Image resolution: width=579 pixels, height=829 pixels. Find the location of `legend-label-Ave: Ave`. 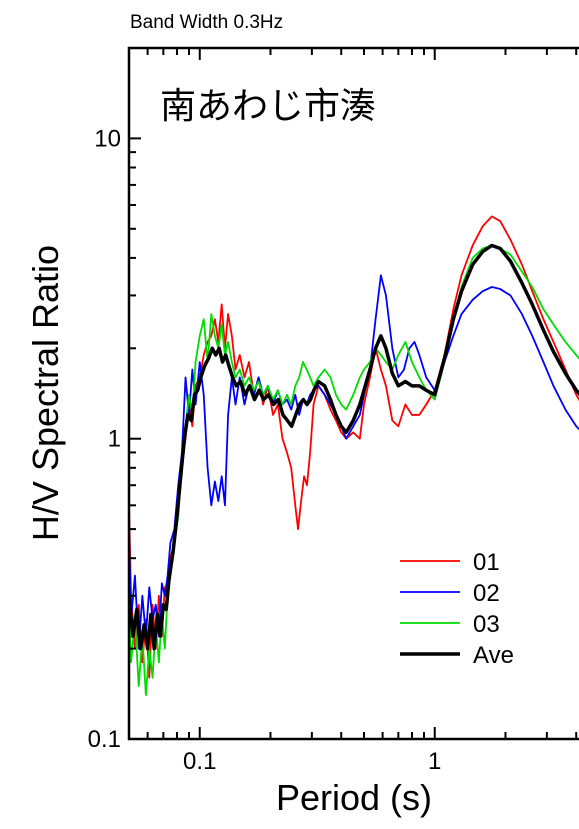

legend-label-Ave: Ave is located at coordinates (493, 655).